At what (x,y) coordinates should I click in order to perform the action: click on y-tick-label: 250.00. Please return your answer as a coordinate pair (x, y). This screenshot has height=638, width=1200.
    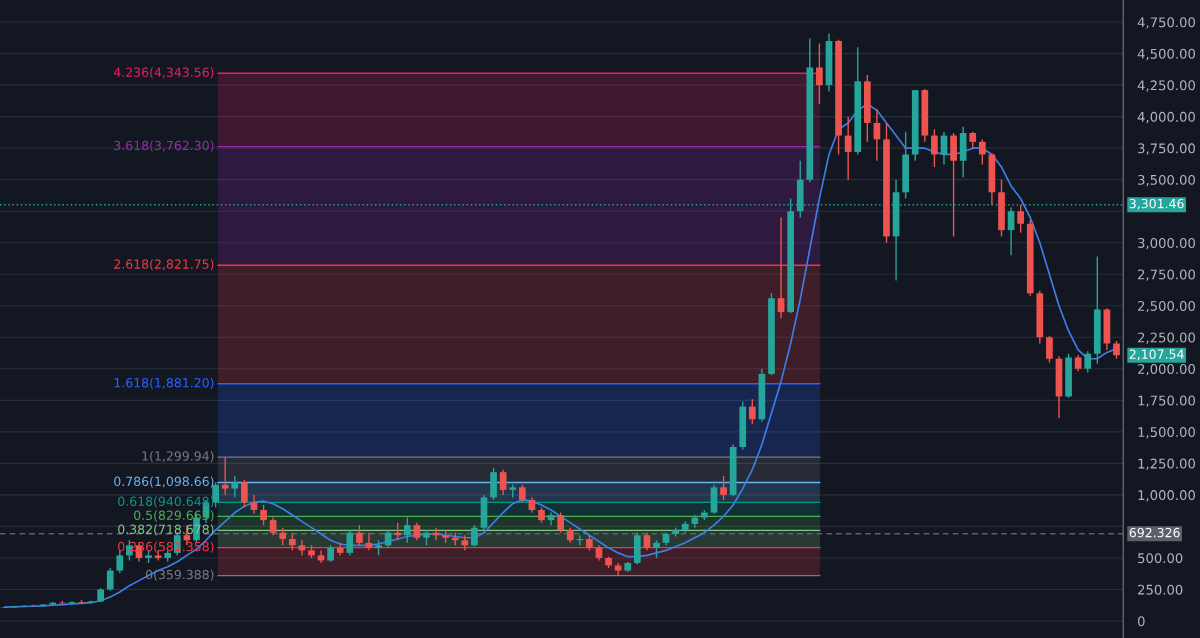
    Looking at the image, I should click on (1160, 589).